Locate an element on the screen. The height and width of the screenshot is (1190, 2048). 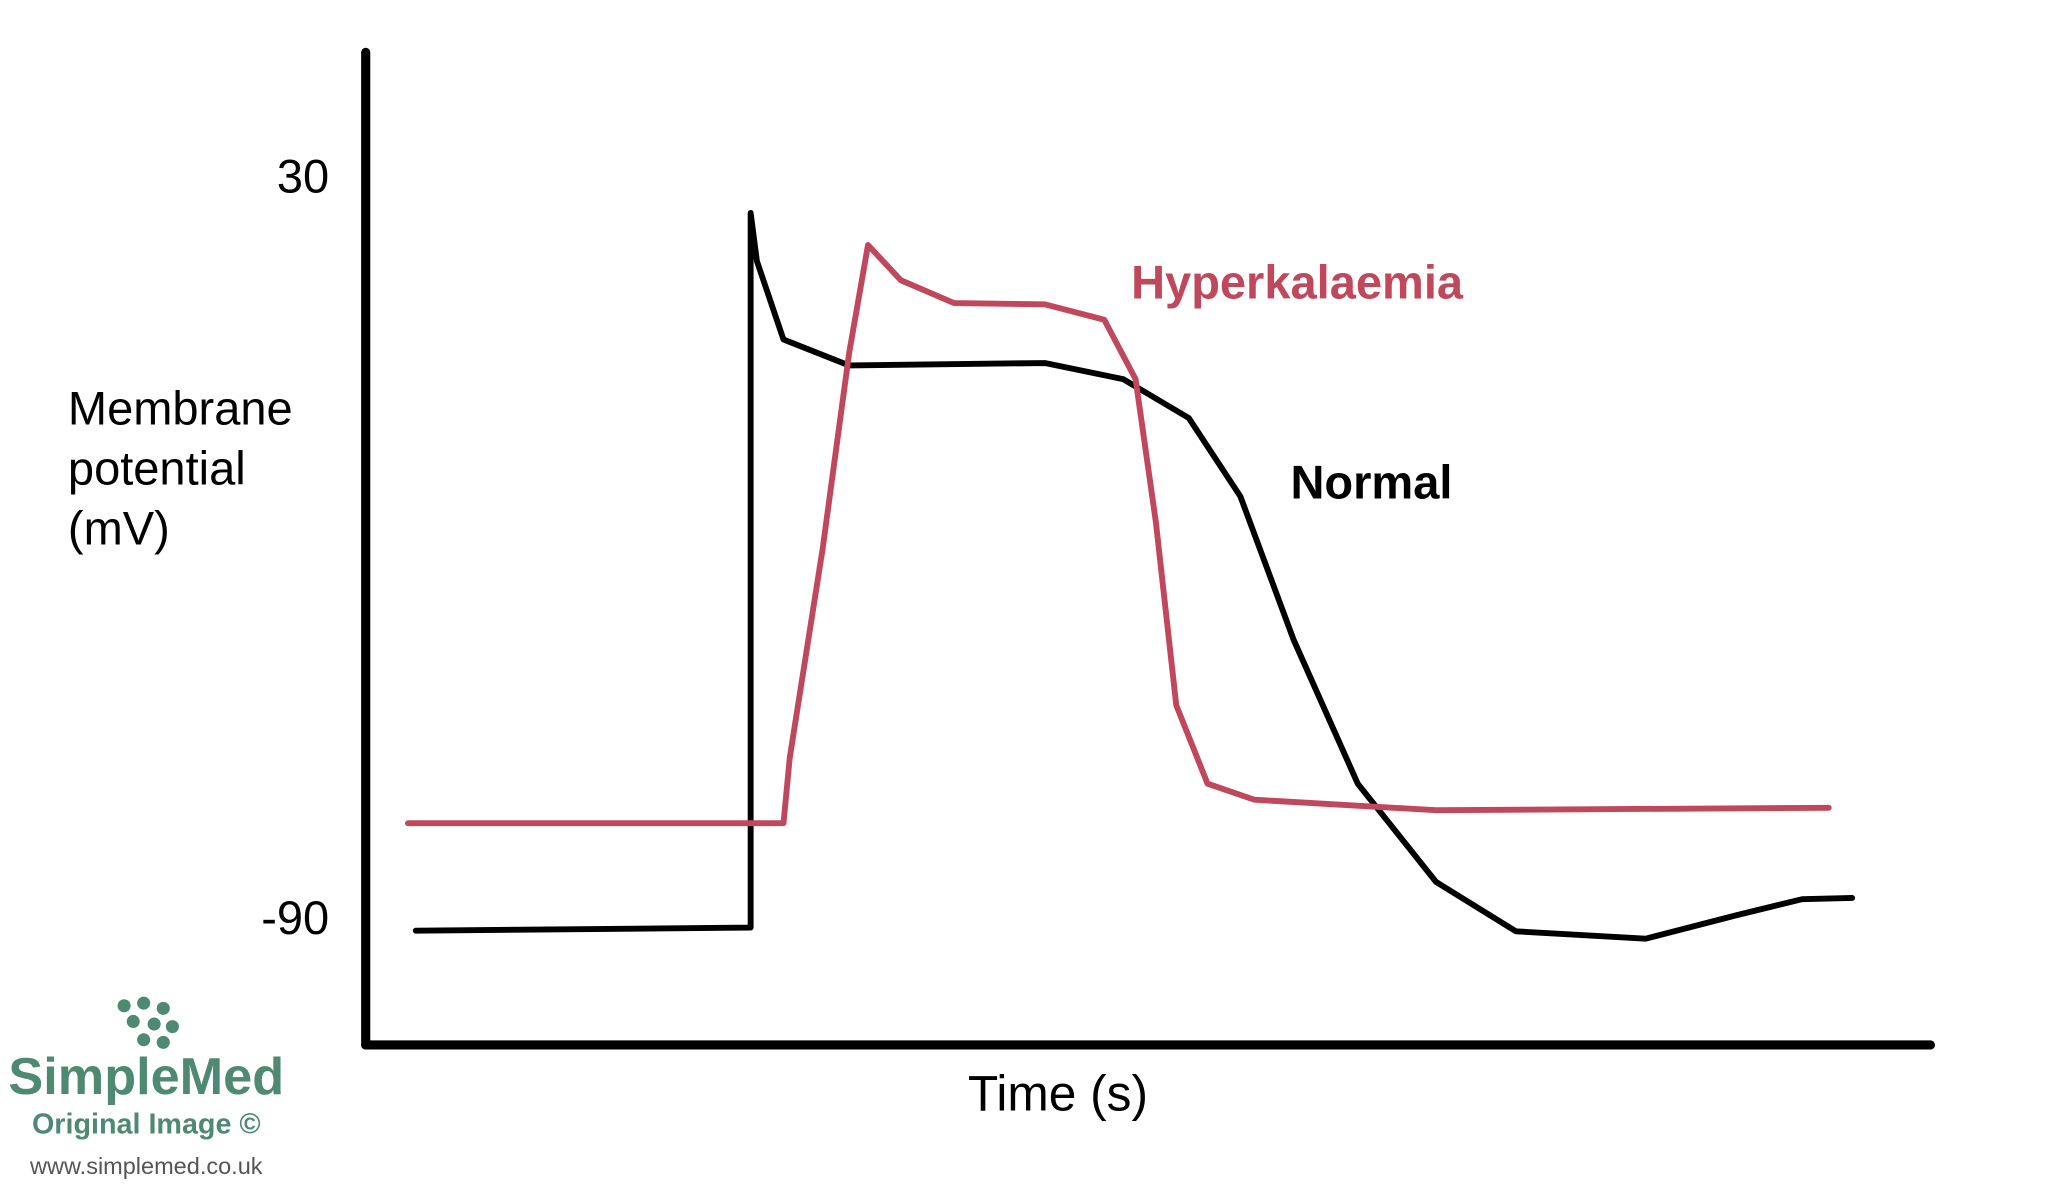
series-label: Normal is located at coordinates (1371, 481).